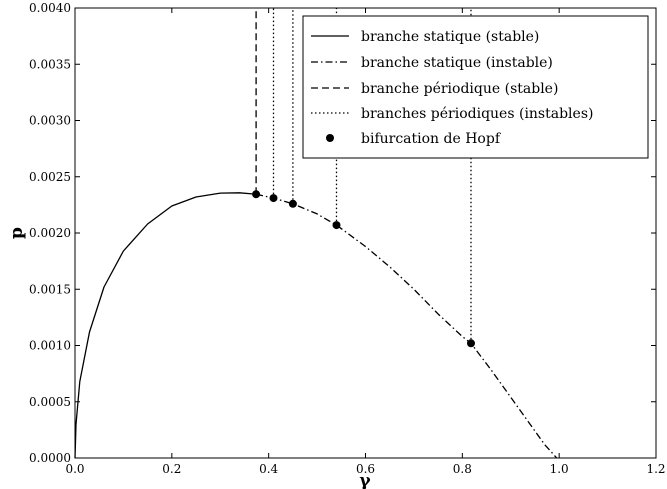 The width and height of the screenshot is (667, 489). I want to click on legend-label-periodic-stable: branche périodique (stable), so click(459, 89).